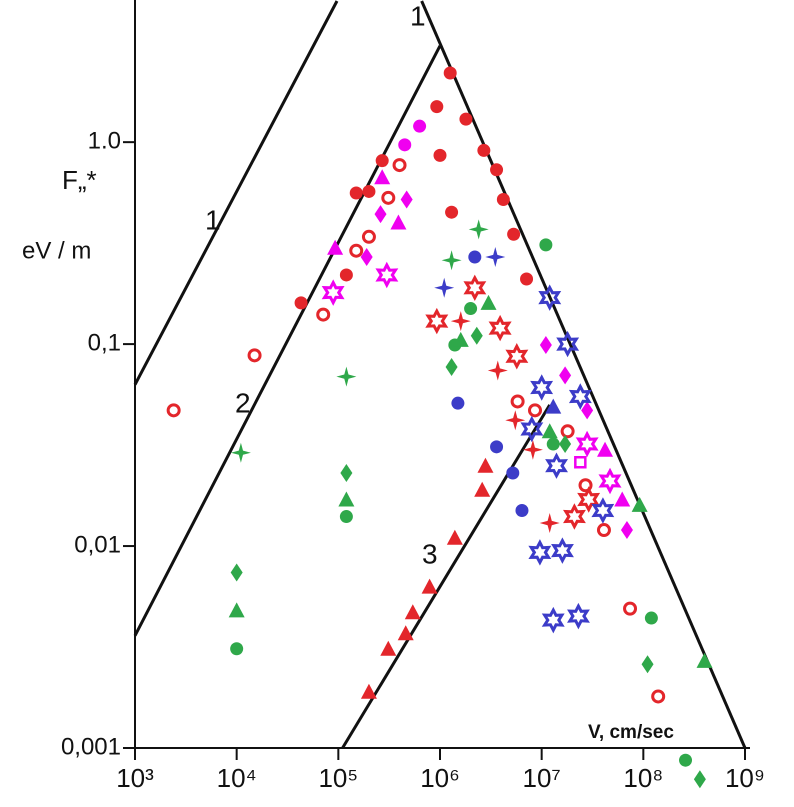  What do you see at coordinates (104, 140) in the screenshot?
I see `y-tick-label: 1.0` at bounding box center [104, 140].